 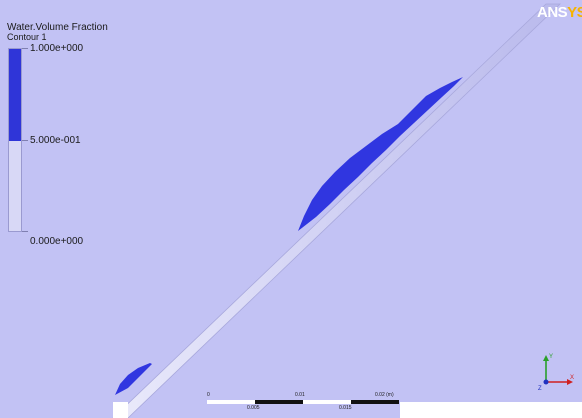 I want to click on triad-y-arrow, so click(x=546, y=358).